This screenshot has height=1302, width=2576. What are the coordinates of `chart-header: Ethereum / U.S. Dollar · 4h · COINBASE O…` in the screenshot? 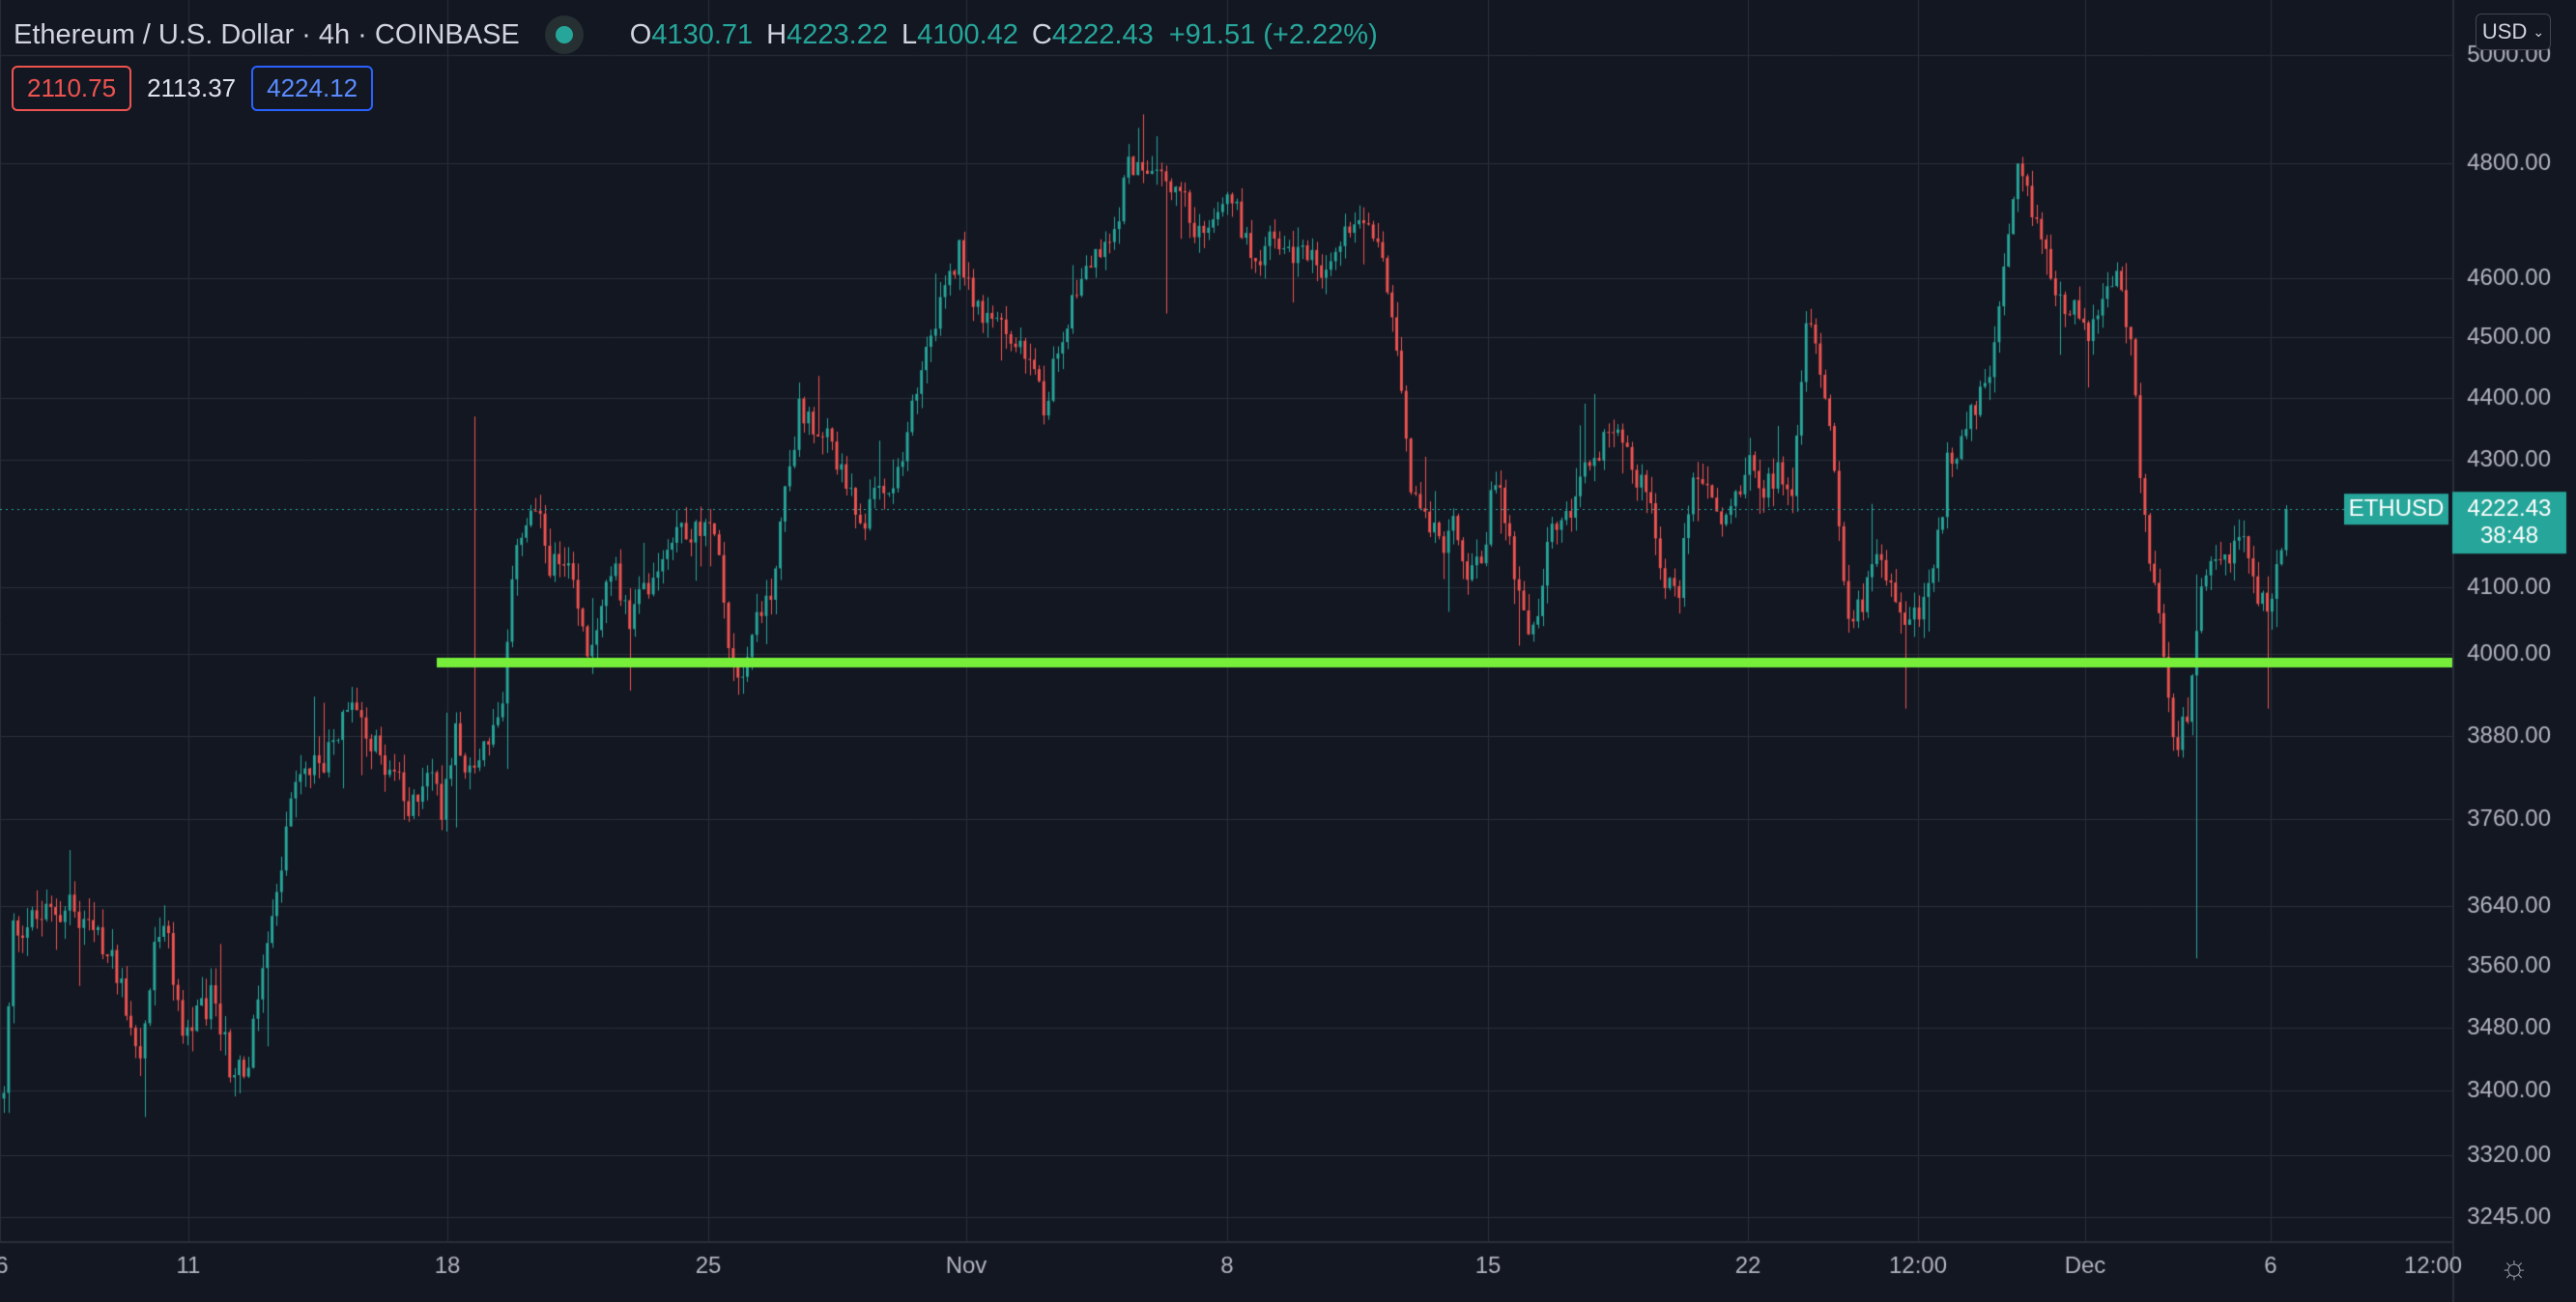 It's located at (696, 35).